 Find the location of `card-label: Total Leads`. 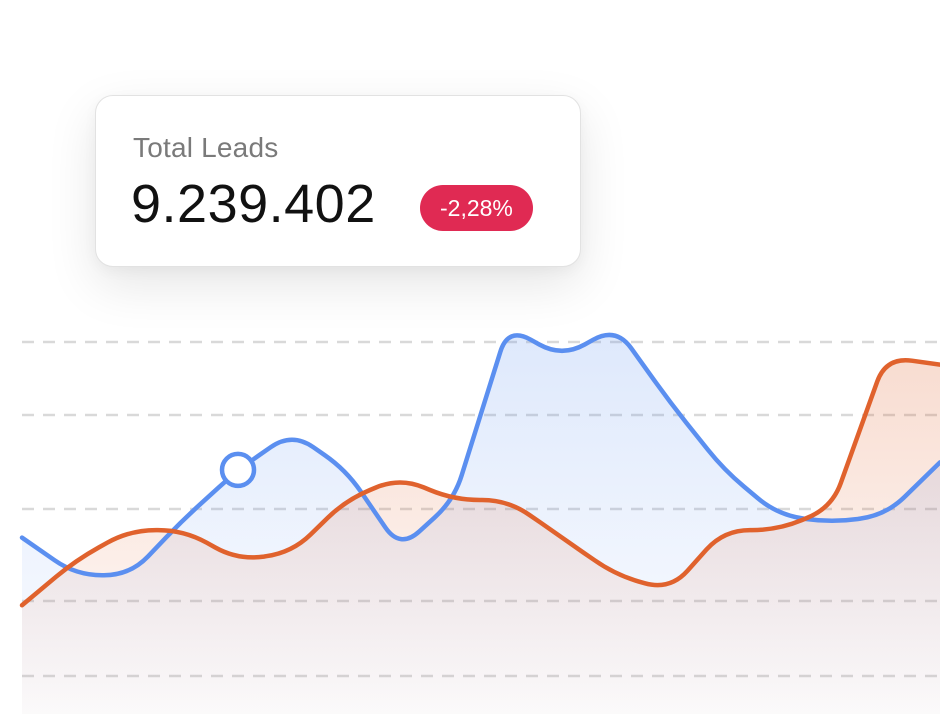

card-label: Total Leads is located at coordinates (206, 147).